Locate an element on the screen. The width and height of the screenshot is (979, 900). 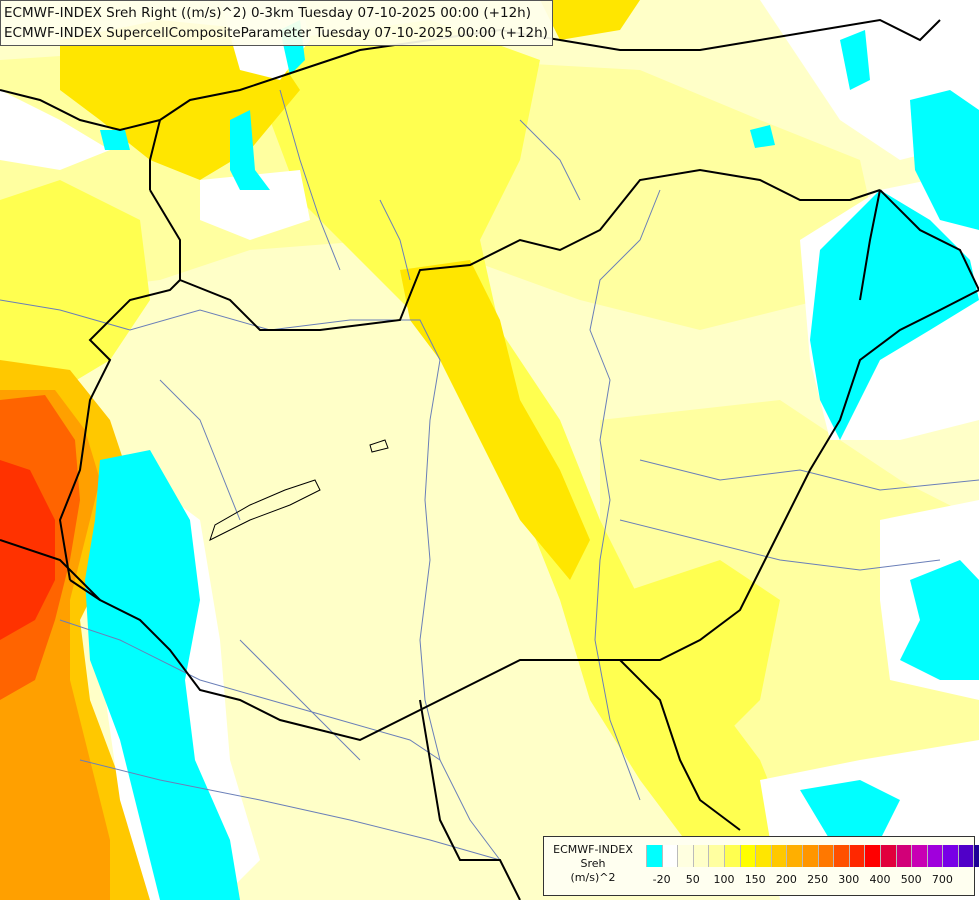
border-hungary-south is located at coordinates (344, 660).